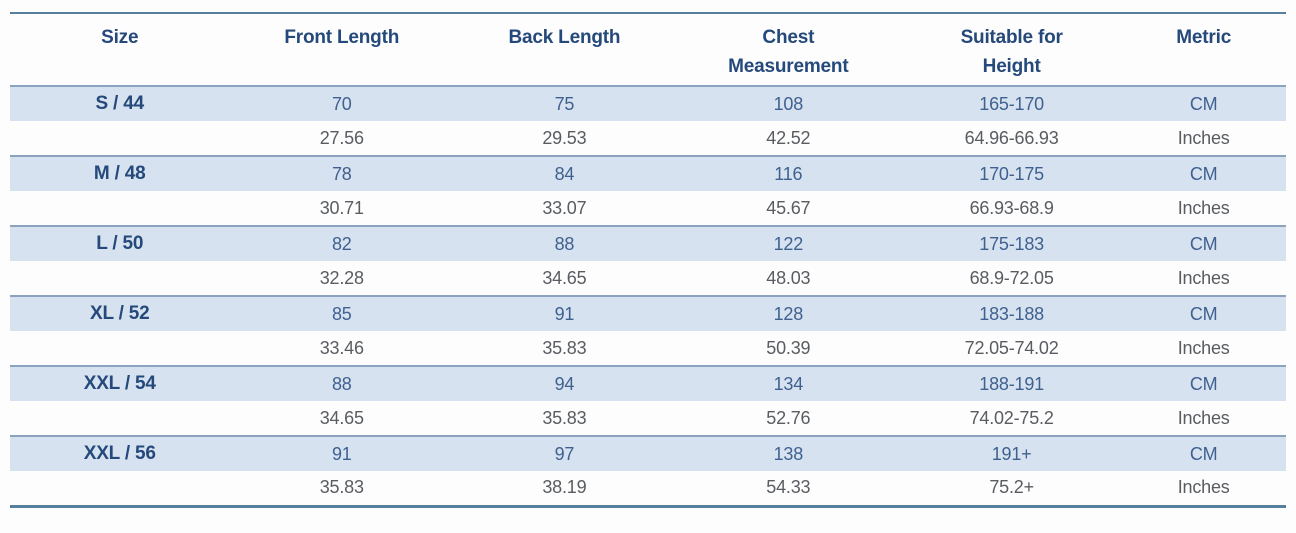 This screenshot has width=1296, height=533. What do you see at coordinates (119, 453) in the screenshot?
I see `size-cell: XXL / 56` at bounding box center [119, 453].